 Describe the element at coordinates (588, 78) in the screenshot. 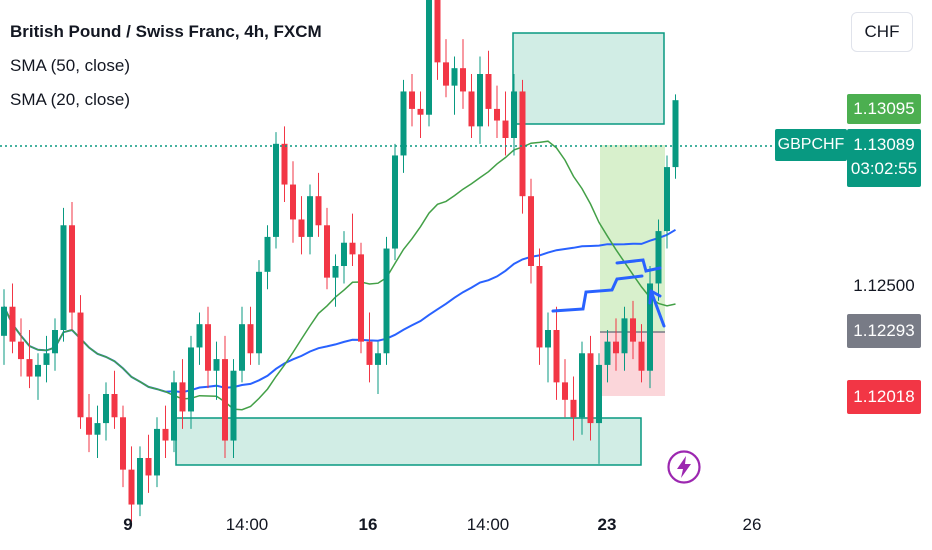

I see `supply-zone` at that location.